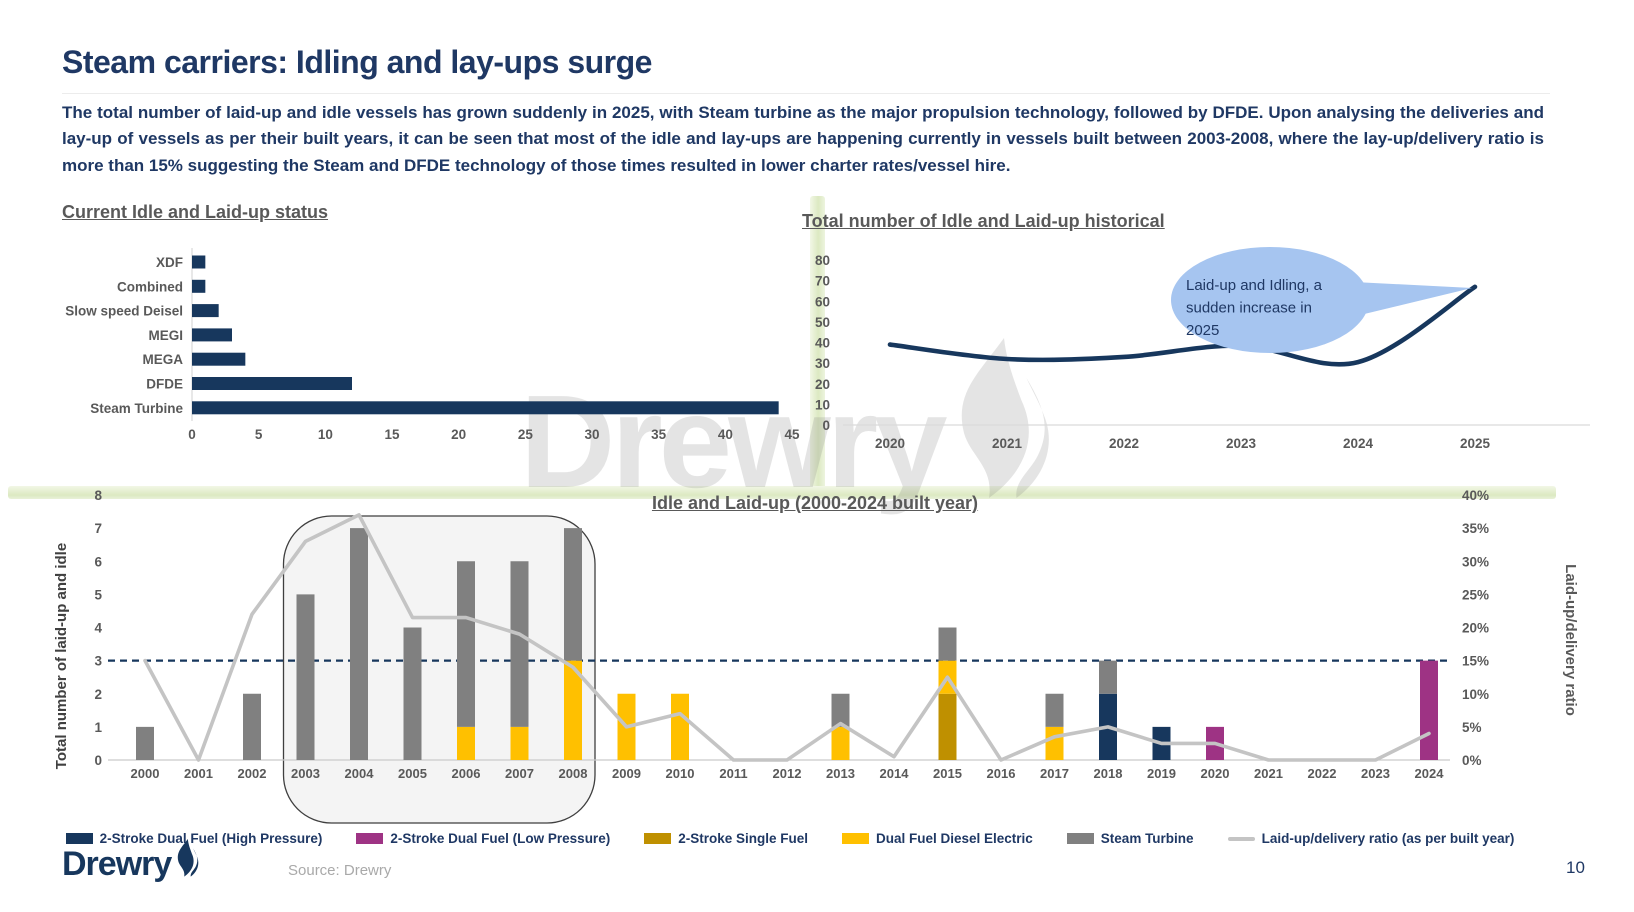 This screenshot has width=1634, height=912. What do you see at coordinates (340, 870) in the screenshot?
I see `source-note: Source: Drewry` at bounding box center [340, 870].